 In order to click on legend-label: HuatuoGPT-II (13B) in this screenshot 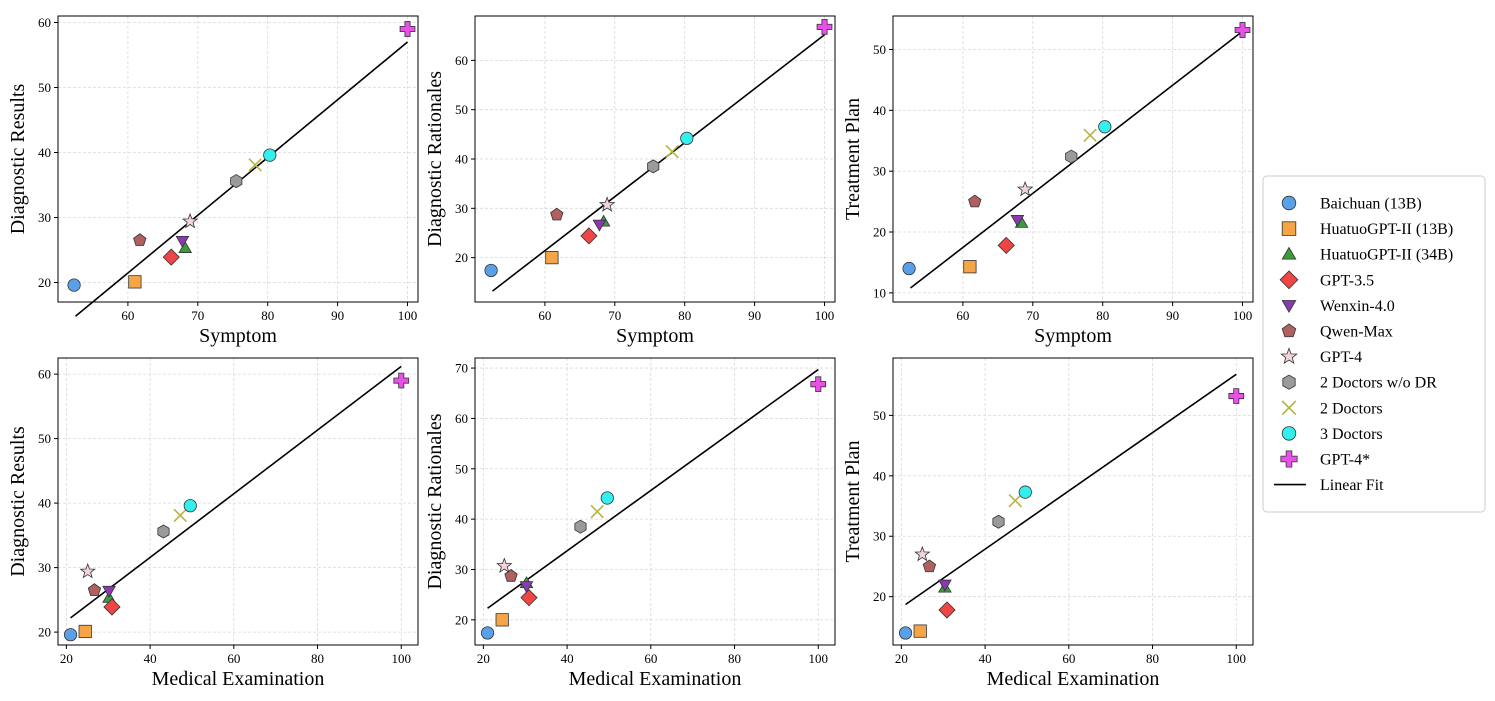, I will do `click(1386, 229)`.